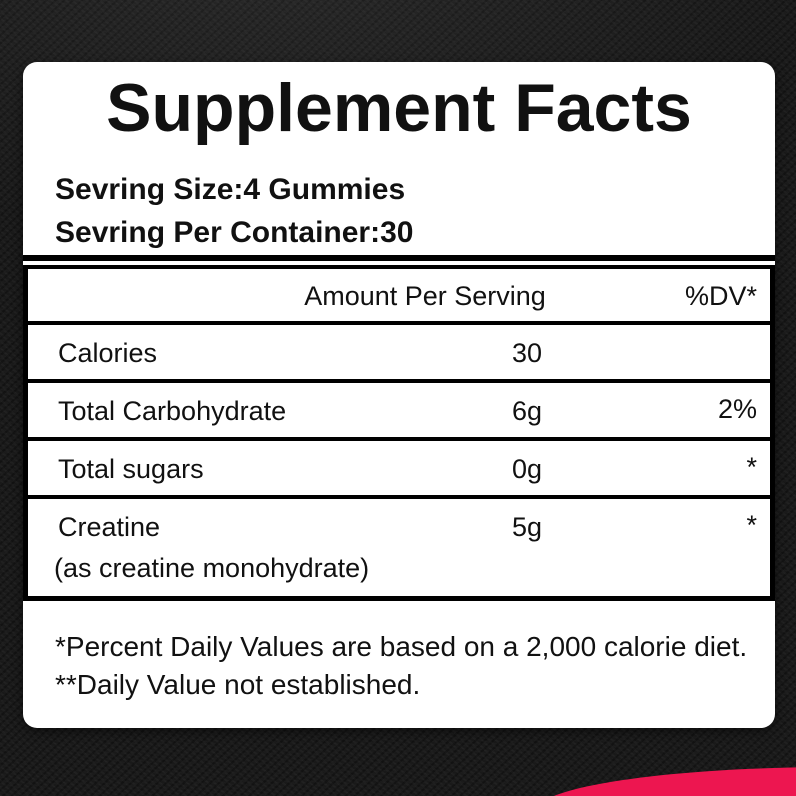  What do you see at coordinates (399, 548) in the screenshot?
I see `table-row-creatine: Creatine (as creatine monohydrate) 5g *` at bounding box center [399, 548].